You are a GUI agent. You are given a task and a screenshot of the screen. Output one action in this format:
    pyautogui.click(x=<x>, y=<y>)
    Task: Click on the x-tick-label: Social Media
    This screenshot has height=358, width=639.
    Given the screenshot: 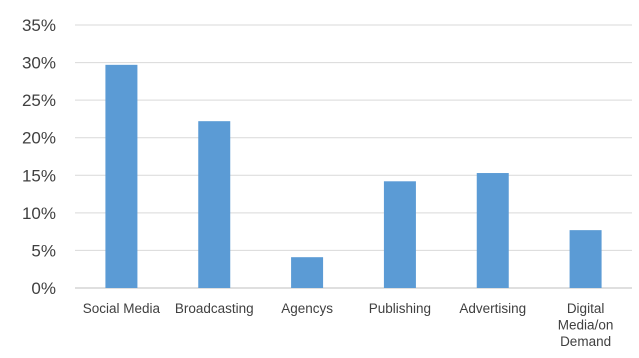 What is the action you would take?
    pyautogui.click(x=122, y=308)
    